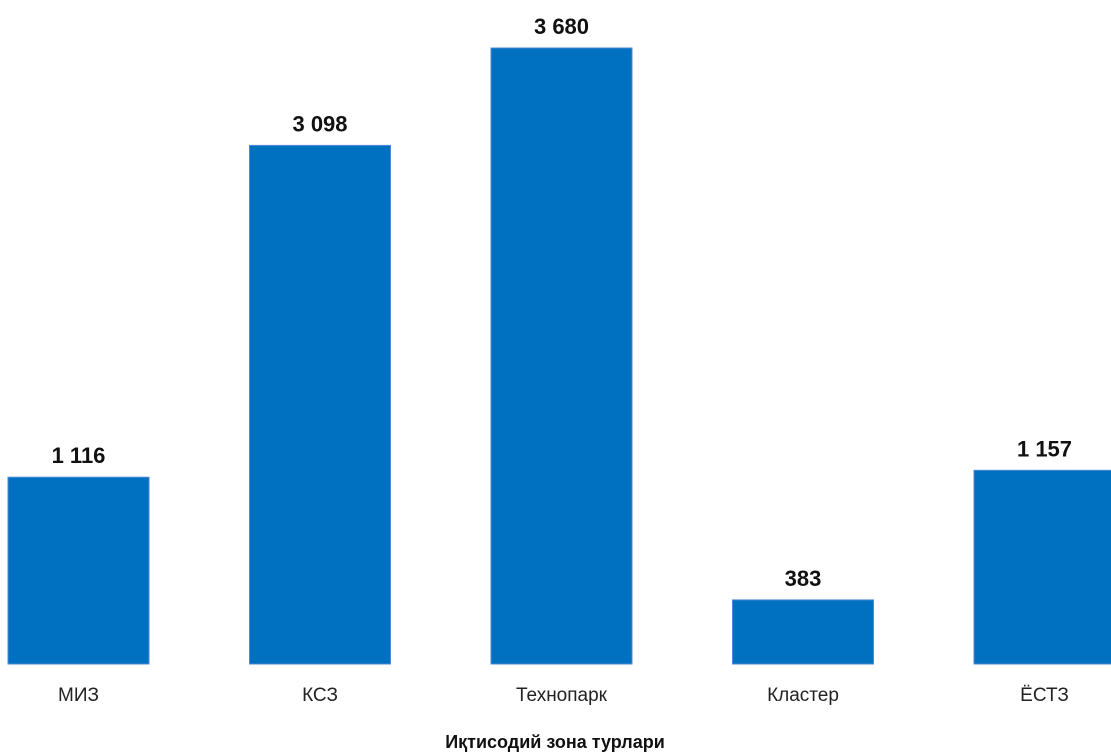  I want to click on x-tick-labels-group: МИЗ КСЗ Технопарк Кластер ЁСТЗ, so click(563, 695).